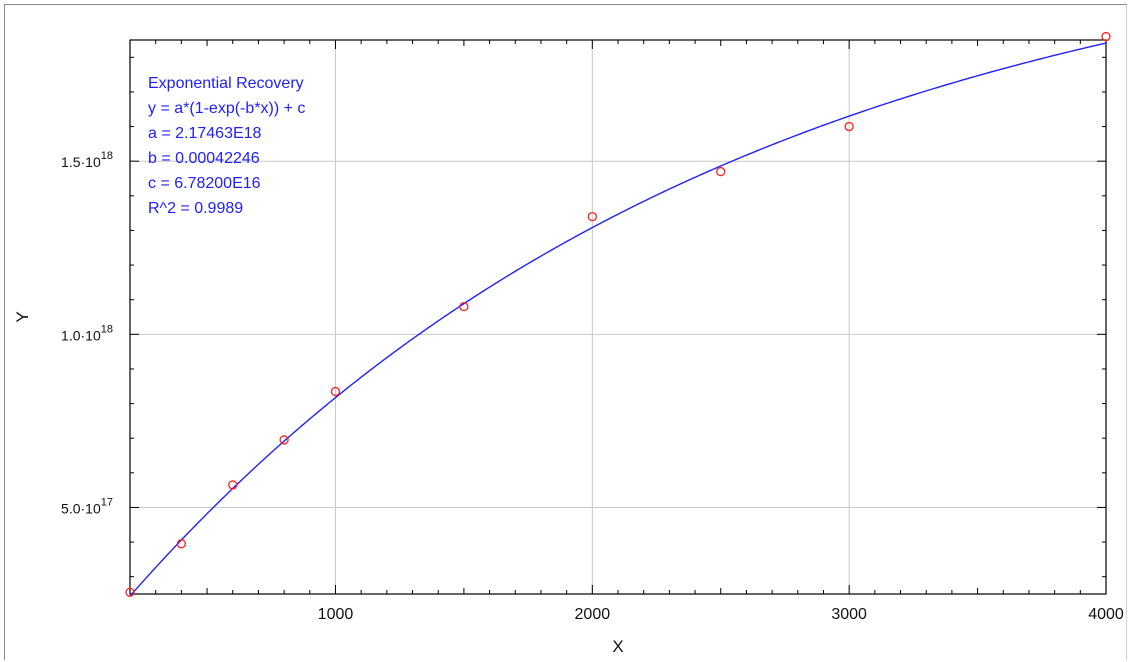  What do you see at coordinates (107, 502) in the screenshot?
I see `y-tick-exponent: 17` at bounding box center [107, 502].